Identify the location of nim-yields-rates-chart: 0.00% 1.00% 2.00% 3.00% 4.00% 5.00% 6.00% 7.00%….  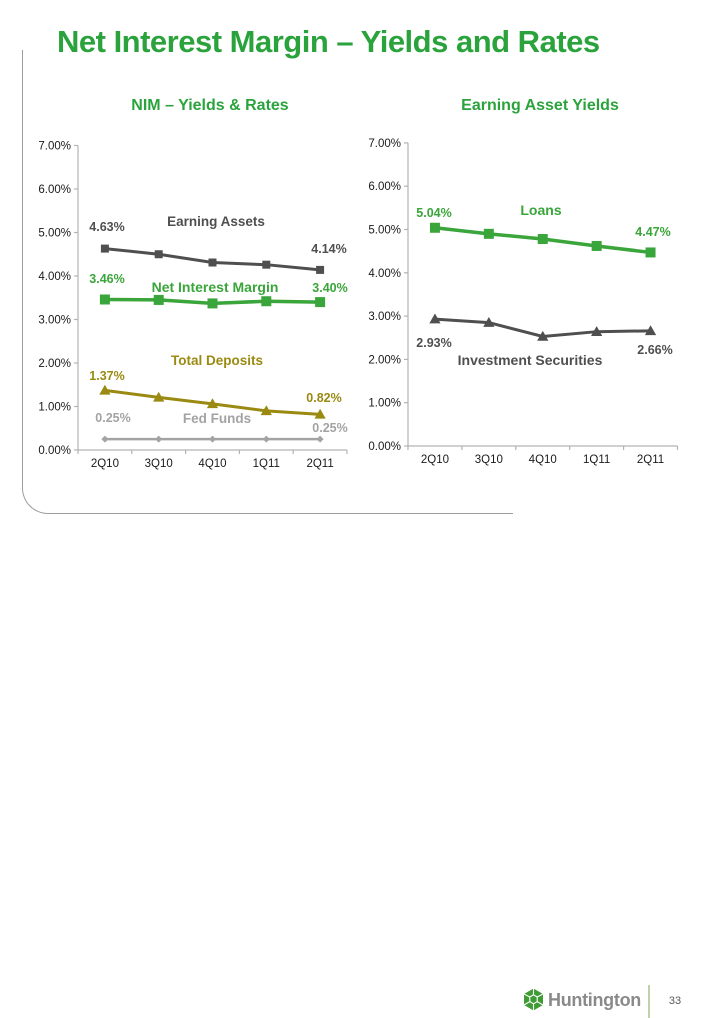
(192, 306).